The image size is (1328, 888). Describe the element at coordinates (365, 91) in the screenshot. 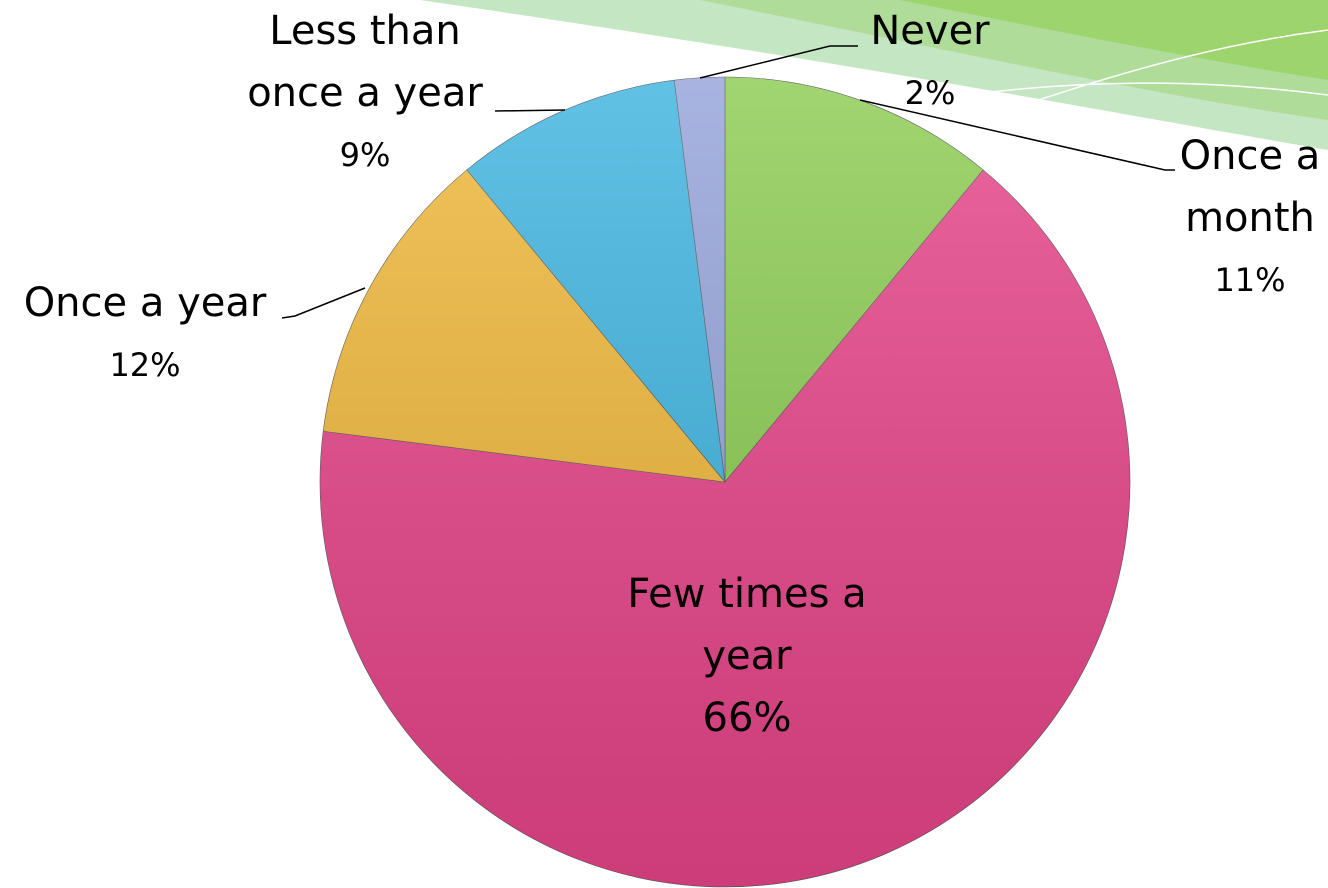

I see `slice-label: Less than once a year 9%` at that location.